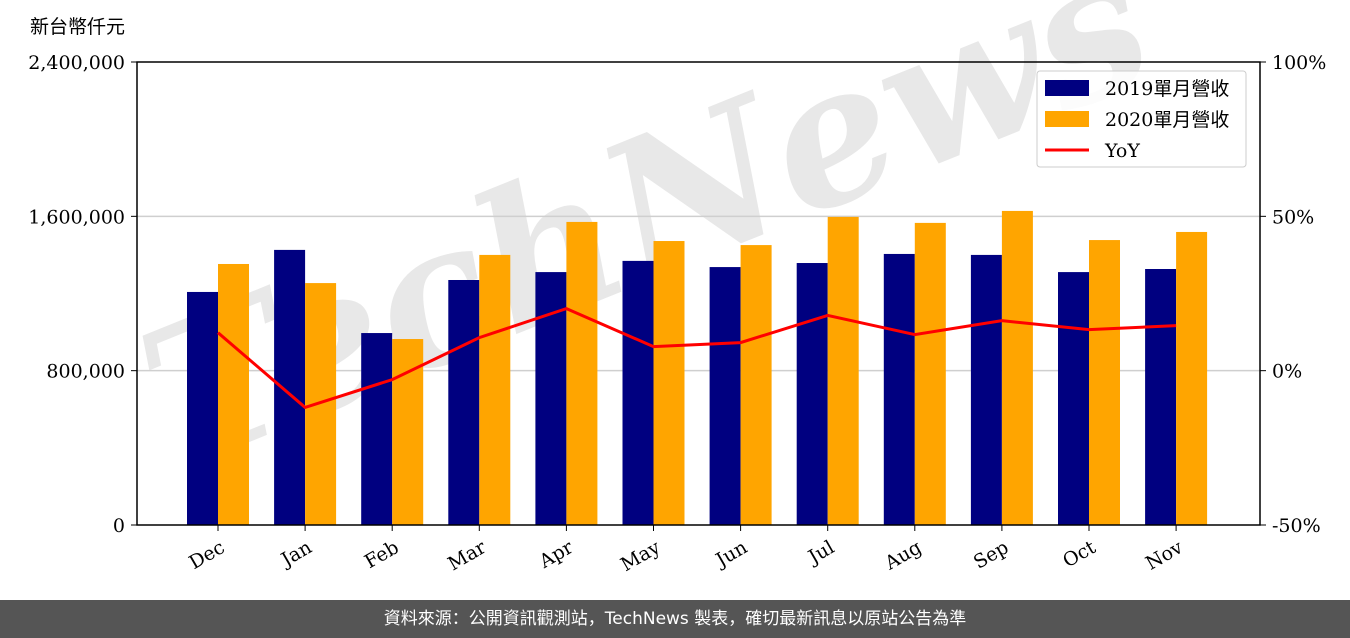 The width and height of the screenshot is (1350, 638). Describe the element at coordinates (1073, 398) in the screenshot. I see `bar-2019單月營收-Oct` at that location.